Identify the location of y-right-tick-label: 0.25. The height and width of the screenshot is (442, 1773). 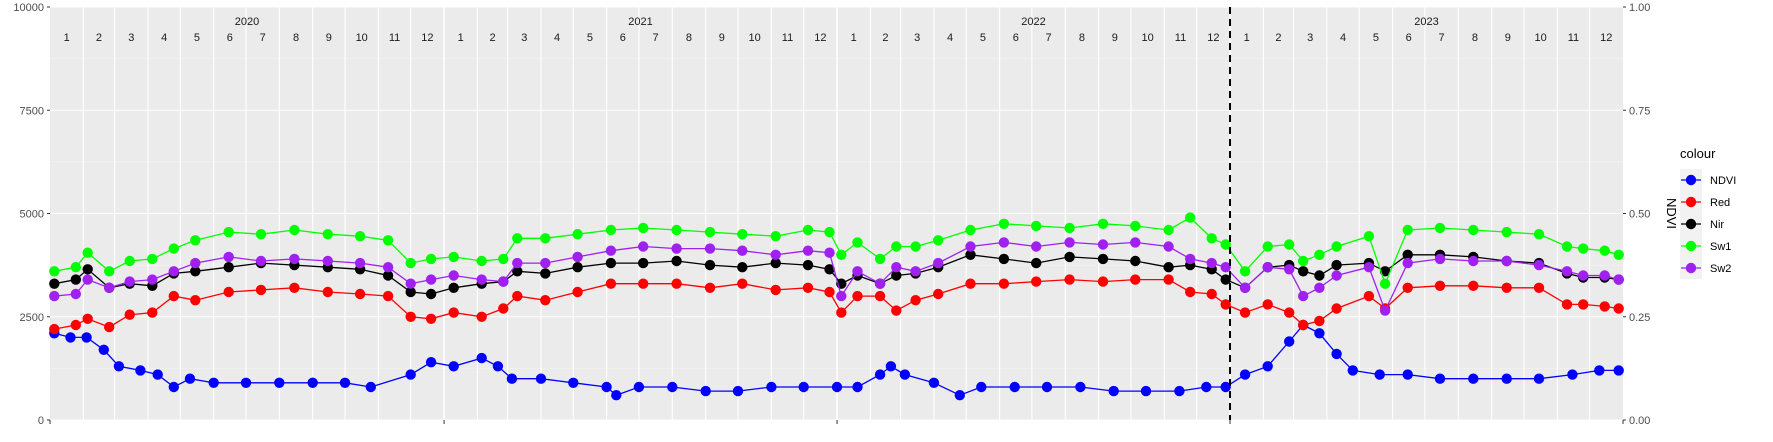
(1639, 318).